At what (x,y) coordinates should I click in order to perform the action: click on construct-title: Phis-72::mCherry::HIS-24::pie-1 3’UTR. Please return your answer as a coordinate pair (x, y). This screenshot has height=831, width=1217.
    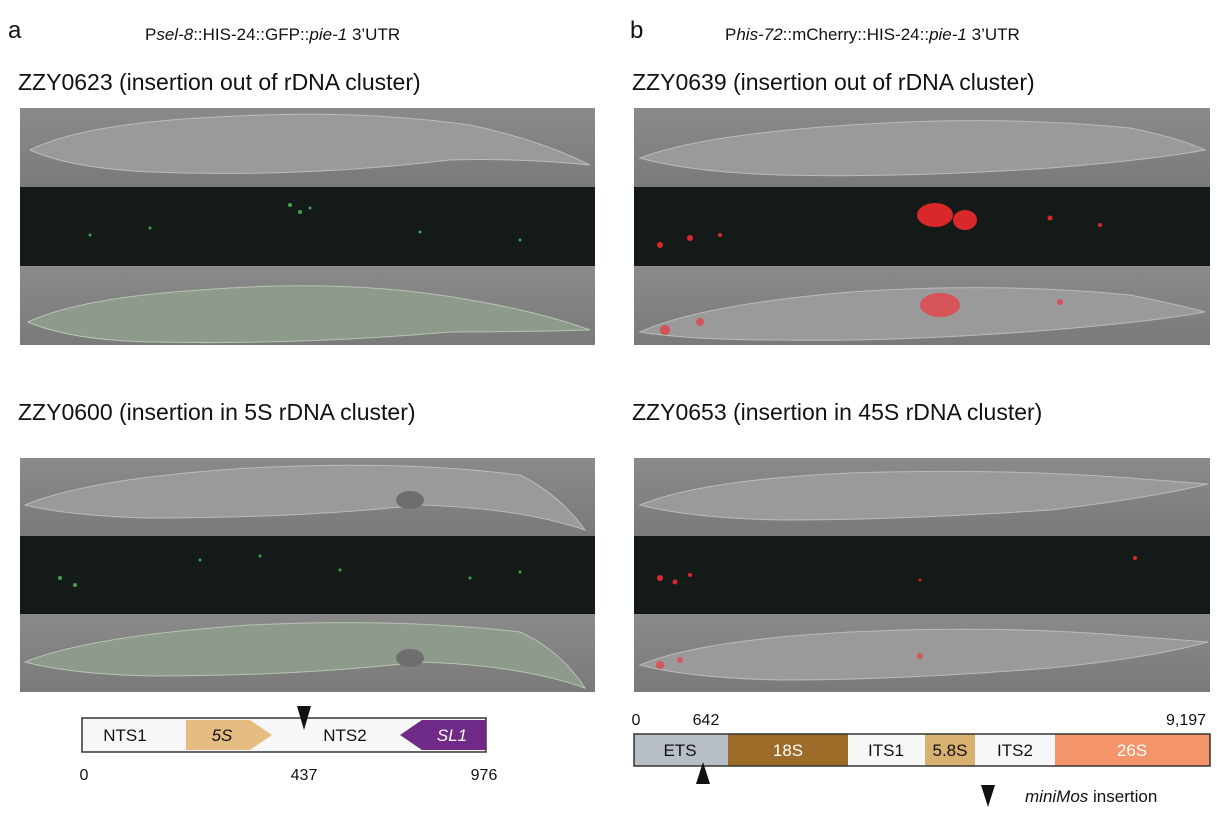
    Looking at the image, I should click on (872, 34).